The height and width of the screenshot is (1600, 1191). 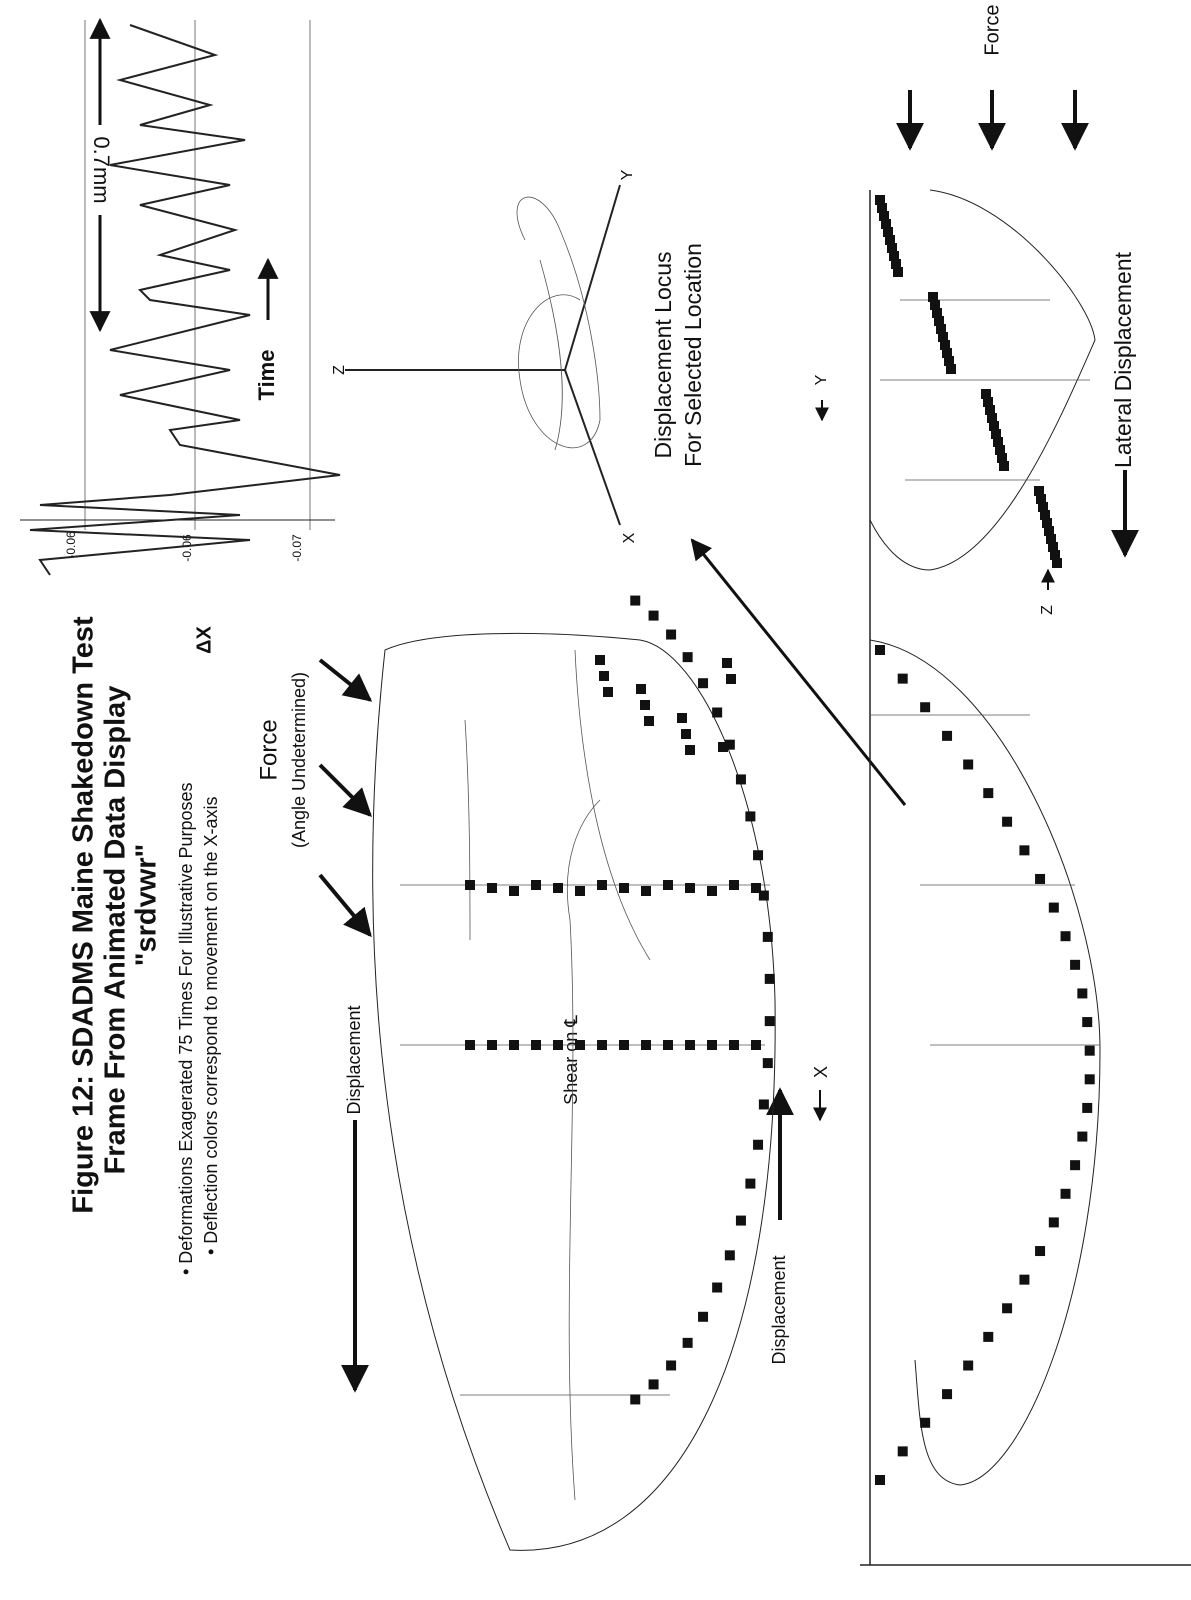 What do you see at coordinates (821, 379) in the screenshot?
I see `axis-label: Y` at bounding box center [821, 379].